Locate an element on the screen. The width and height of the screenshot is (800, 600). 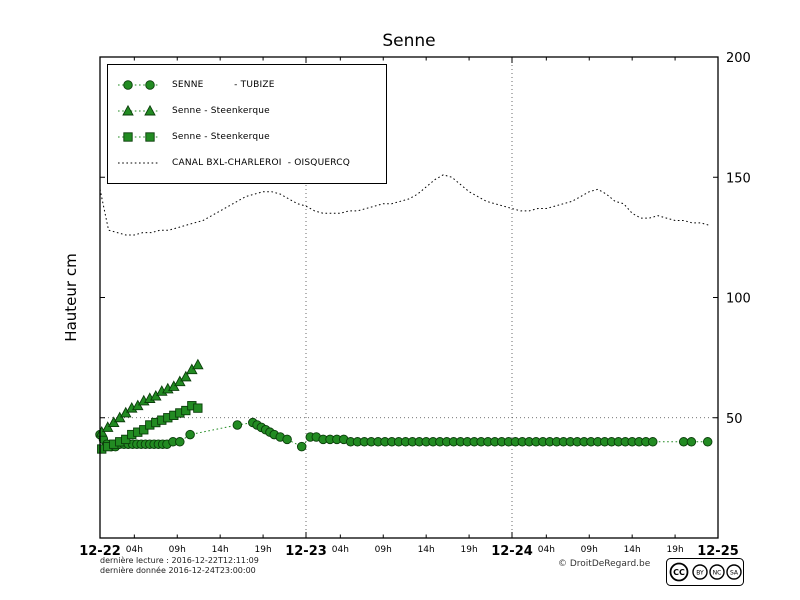
svg-text: 200 is located at coordinates (738, 58).